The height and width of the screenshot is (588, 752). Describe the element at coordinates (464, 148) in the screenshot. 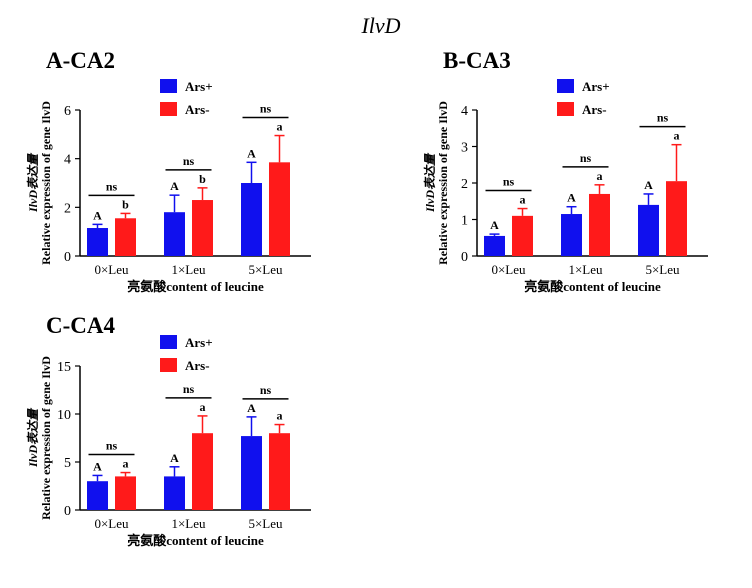

I see `y-tick-label: 3` at that location.